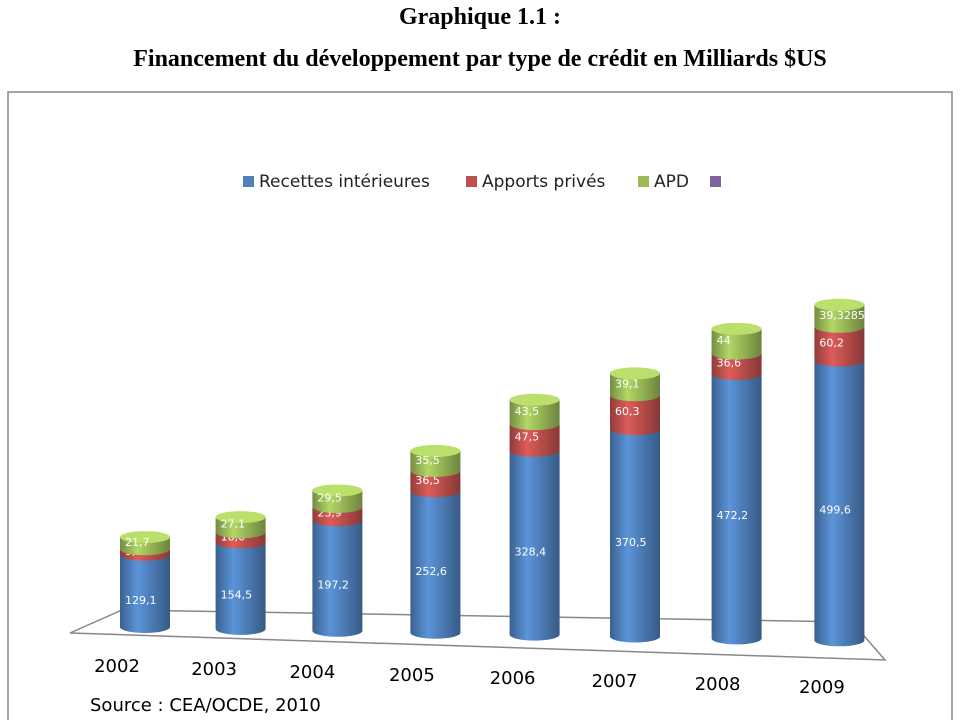 Image resolution: width=960 pixels, height=720 pixels. I want to click on data-label: 43,5, so click(527, 411).